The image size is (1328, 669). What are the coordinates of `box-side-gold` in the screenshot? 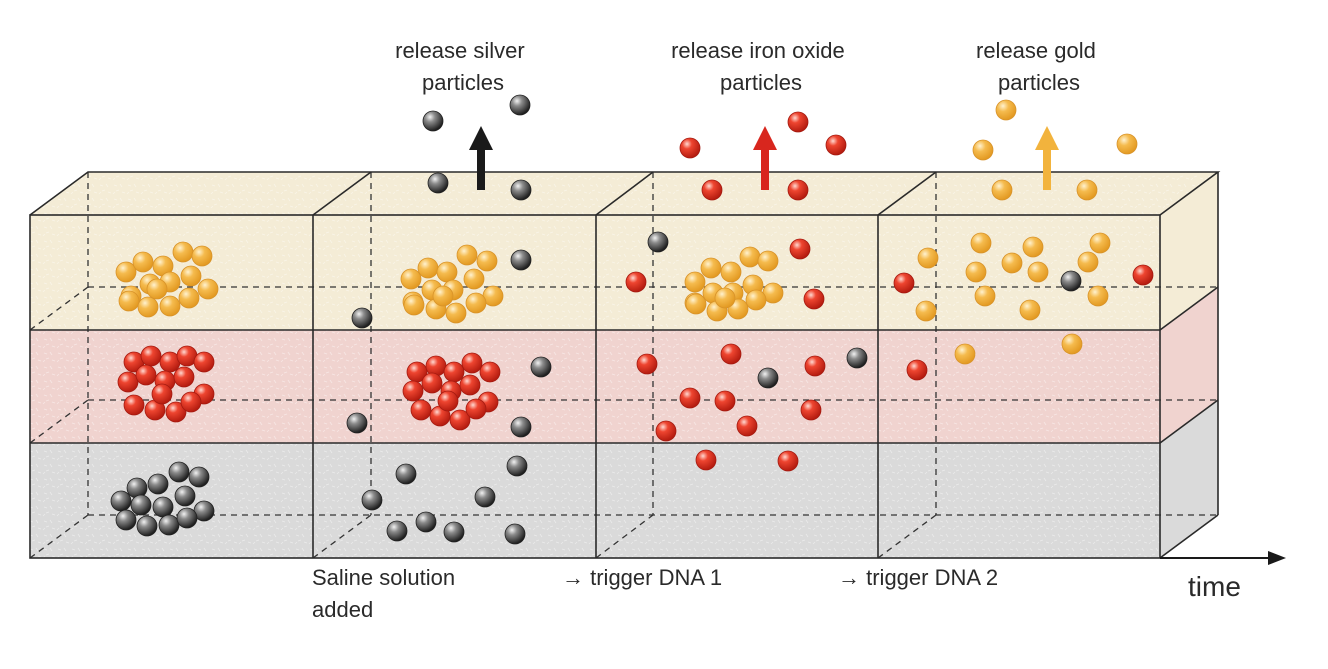 It's located at (1189, 251).